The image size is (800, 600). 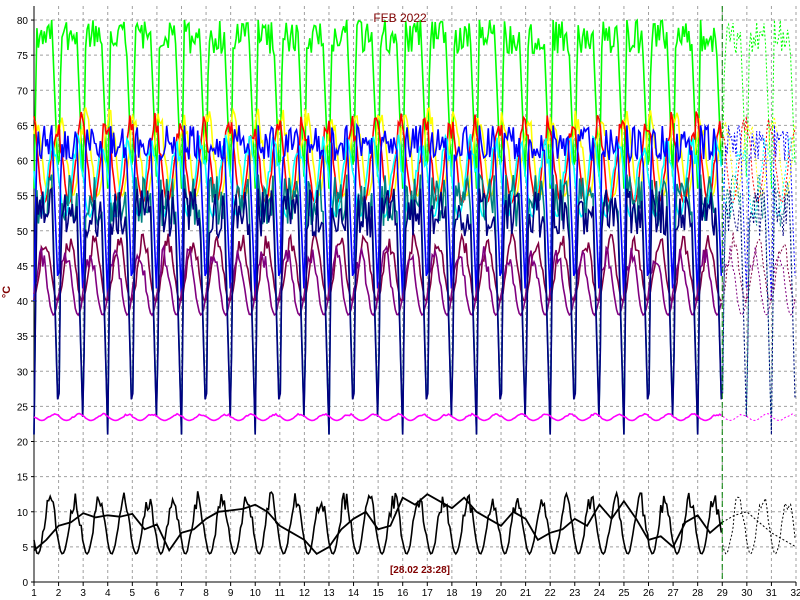 I want to click on y-tick-labels: 0 5 10 15 20 25 30 35 40 45 50 55 60 65 70 75 80, so click(x=25, y=302).